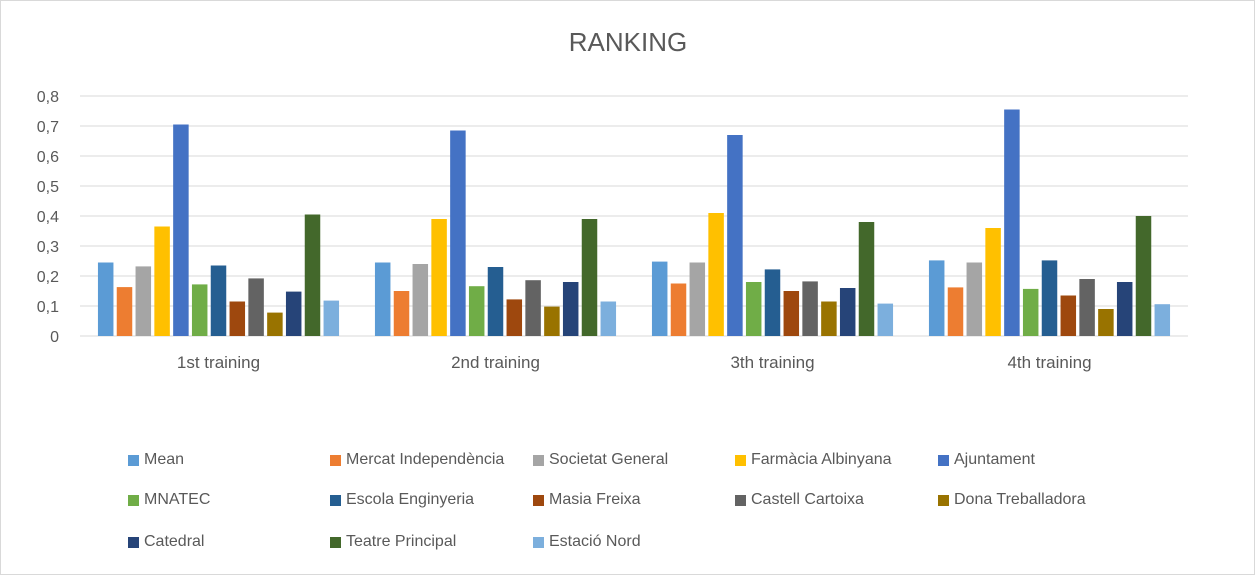 This screenshot has width=1255, height=579. I want to click on legend-item: Farmàcia Albinyana, so click(813, 460).